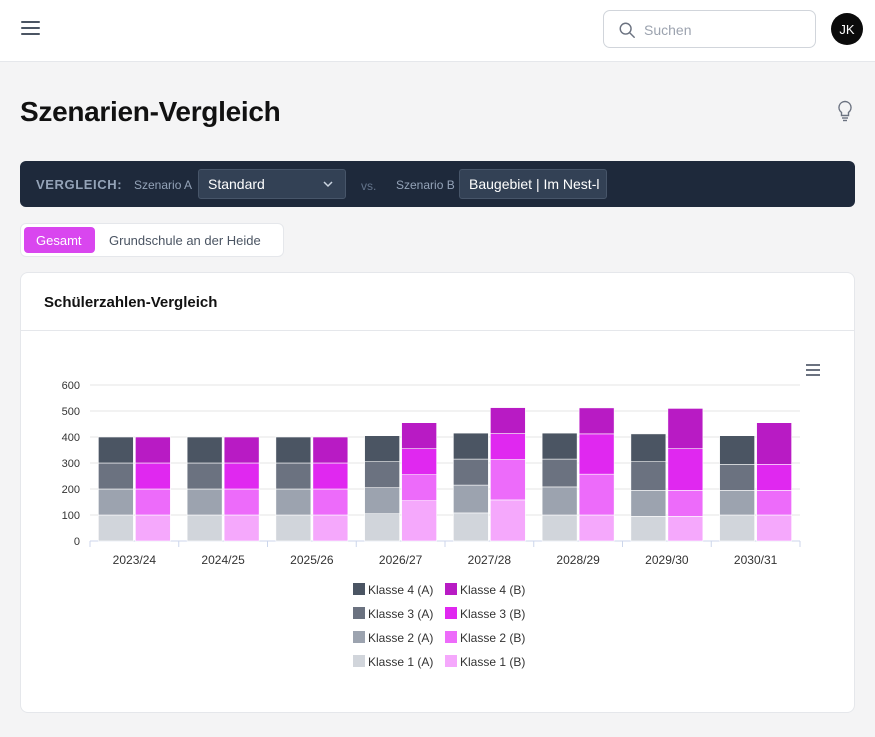  Describe the element at coordinates (71, 490) in the screenshot. I see `y-tick-label: 200` at that location.